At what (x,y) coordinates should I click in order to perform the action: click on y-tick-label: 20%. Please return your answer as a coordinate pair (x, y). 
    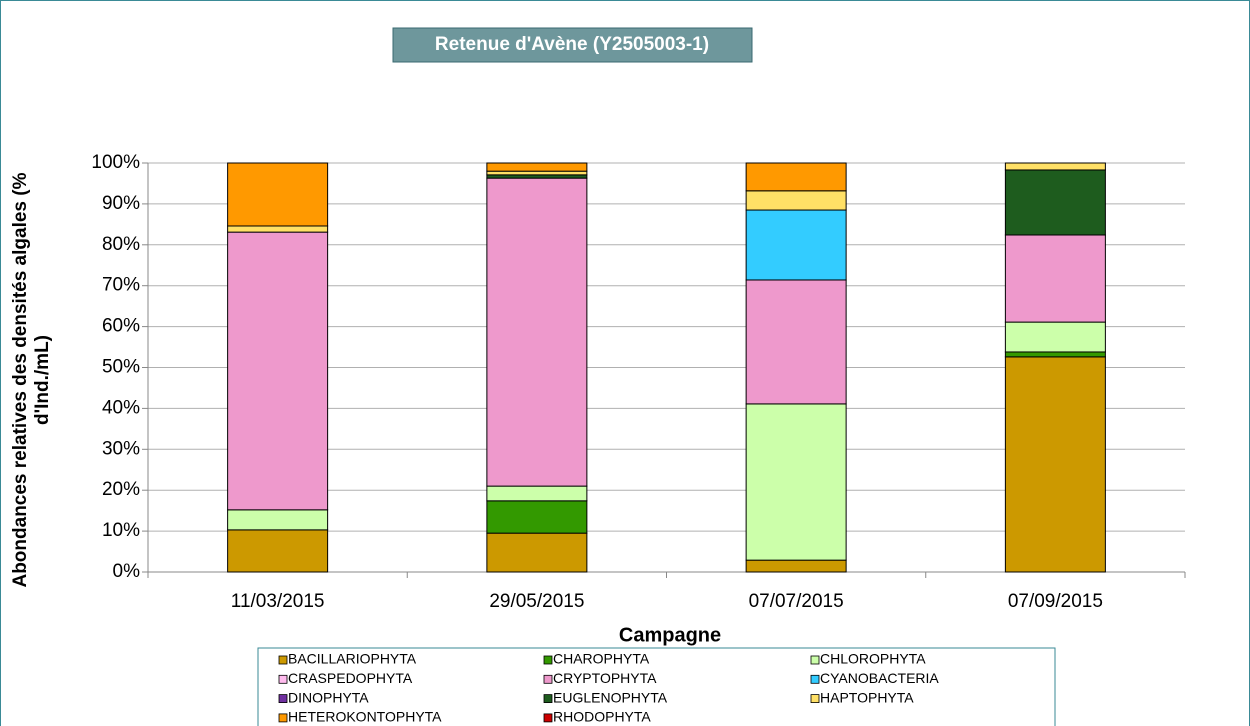
    Looking at the image, I should click on (121, 489).